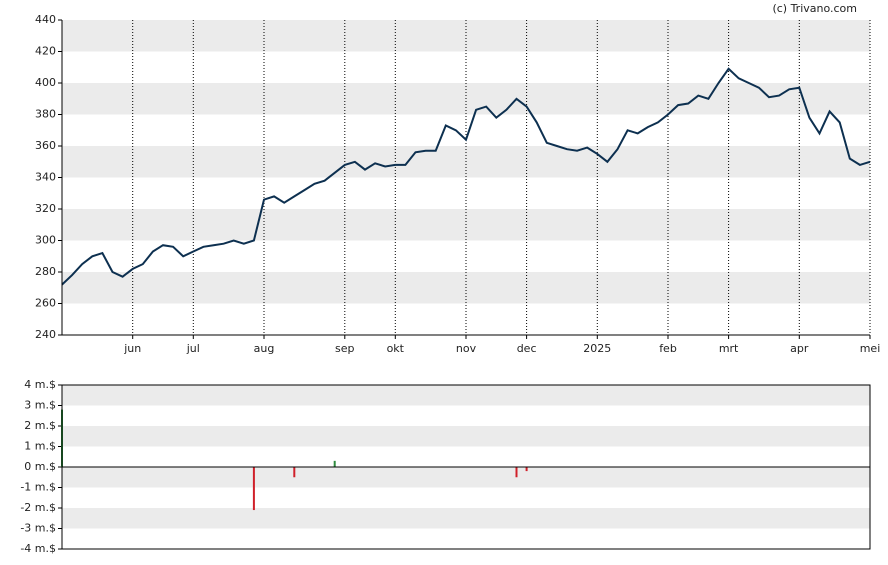 This screenshot has width=888, height=565. Describe the element at coordinates (45, 19) in the screenshot. I see `y-tick-label: 440` at that location.